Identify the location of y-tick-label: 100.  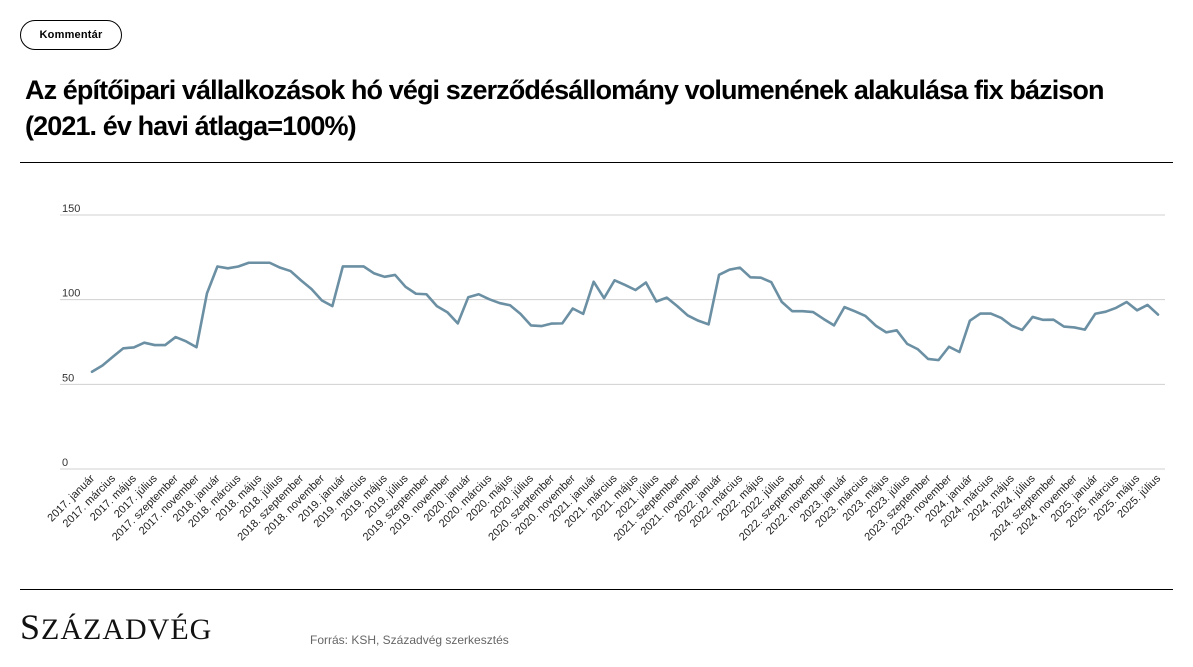
(71, 294).